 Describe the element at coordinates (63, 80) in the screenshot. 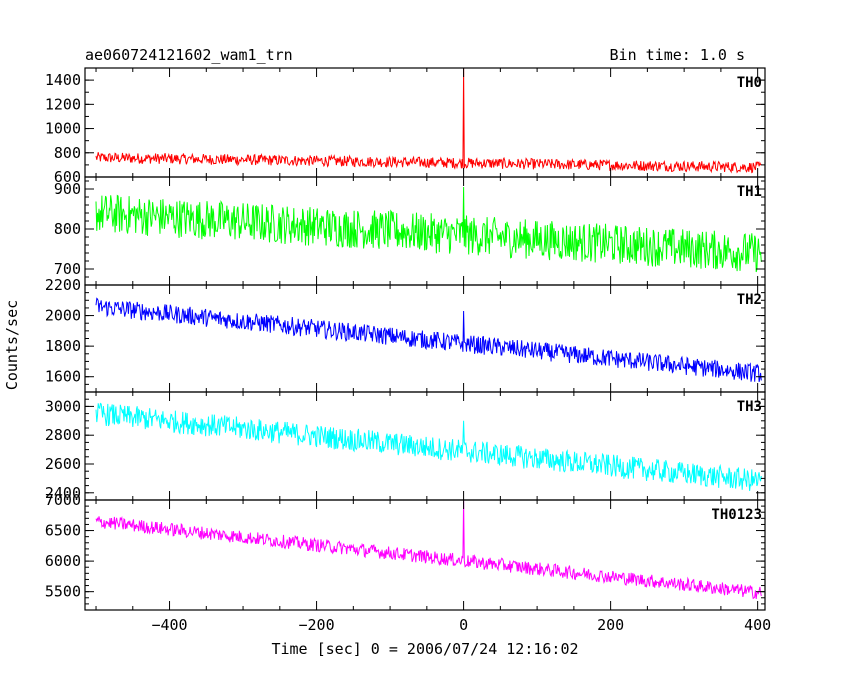

I see `y-tick-label: 1400` at that location.